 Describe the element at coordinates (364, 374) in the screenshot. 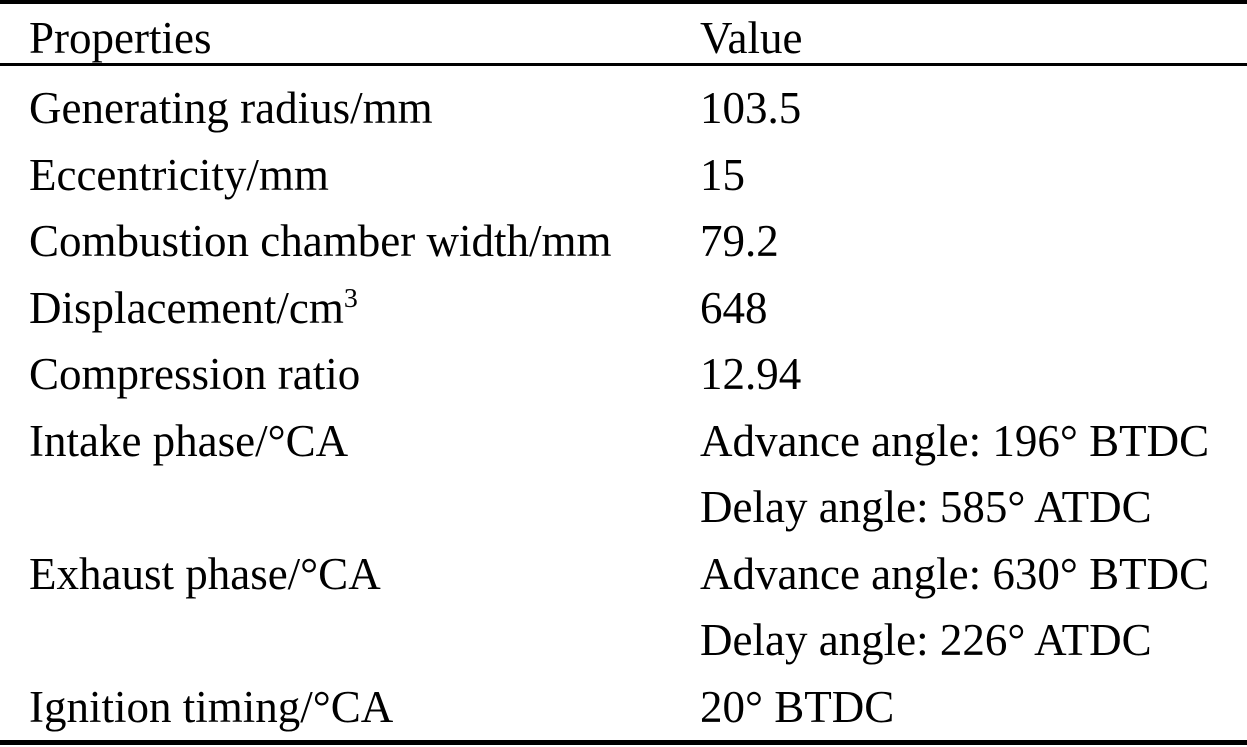

I see `property-cell: Compression ratio` at that location.